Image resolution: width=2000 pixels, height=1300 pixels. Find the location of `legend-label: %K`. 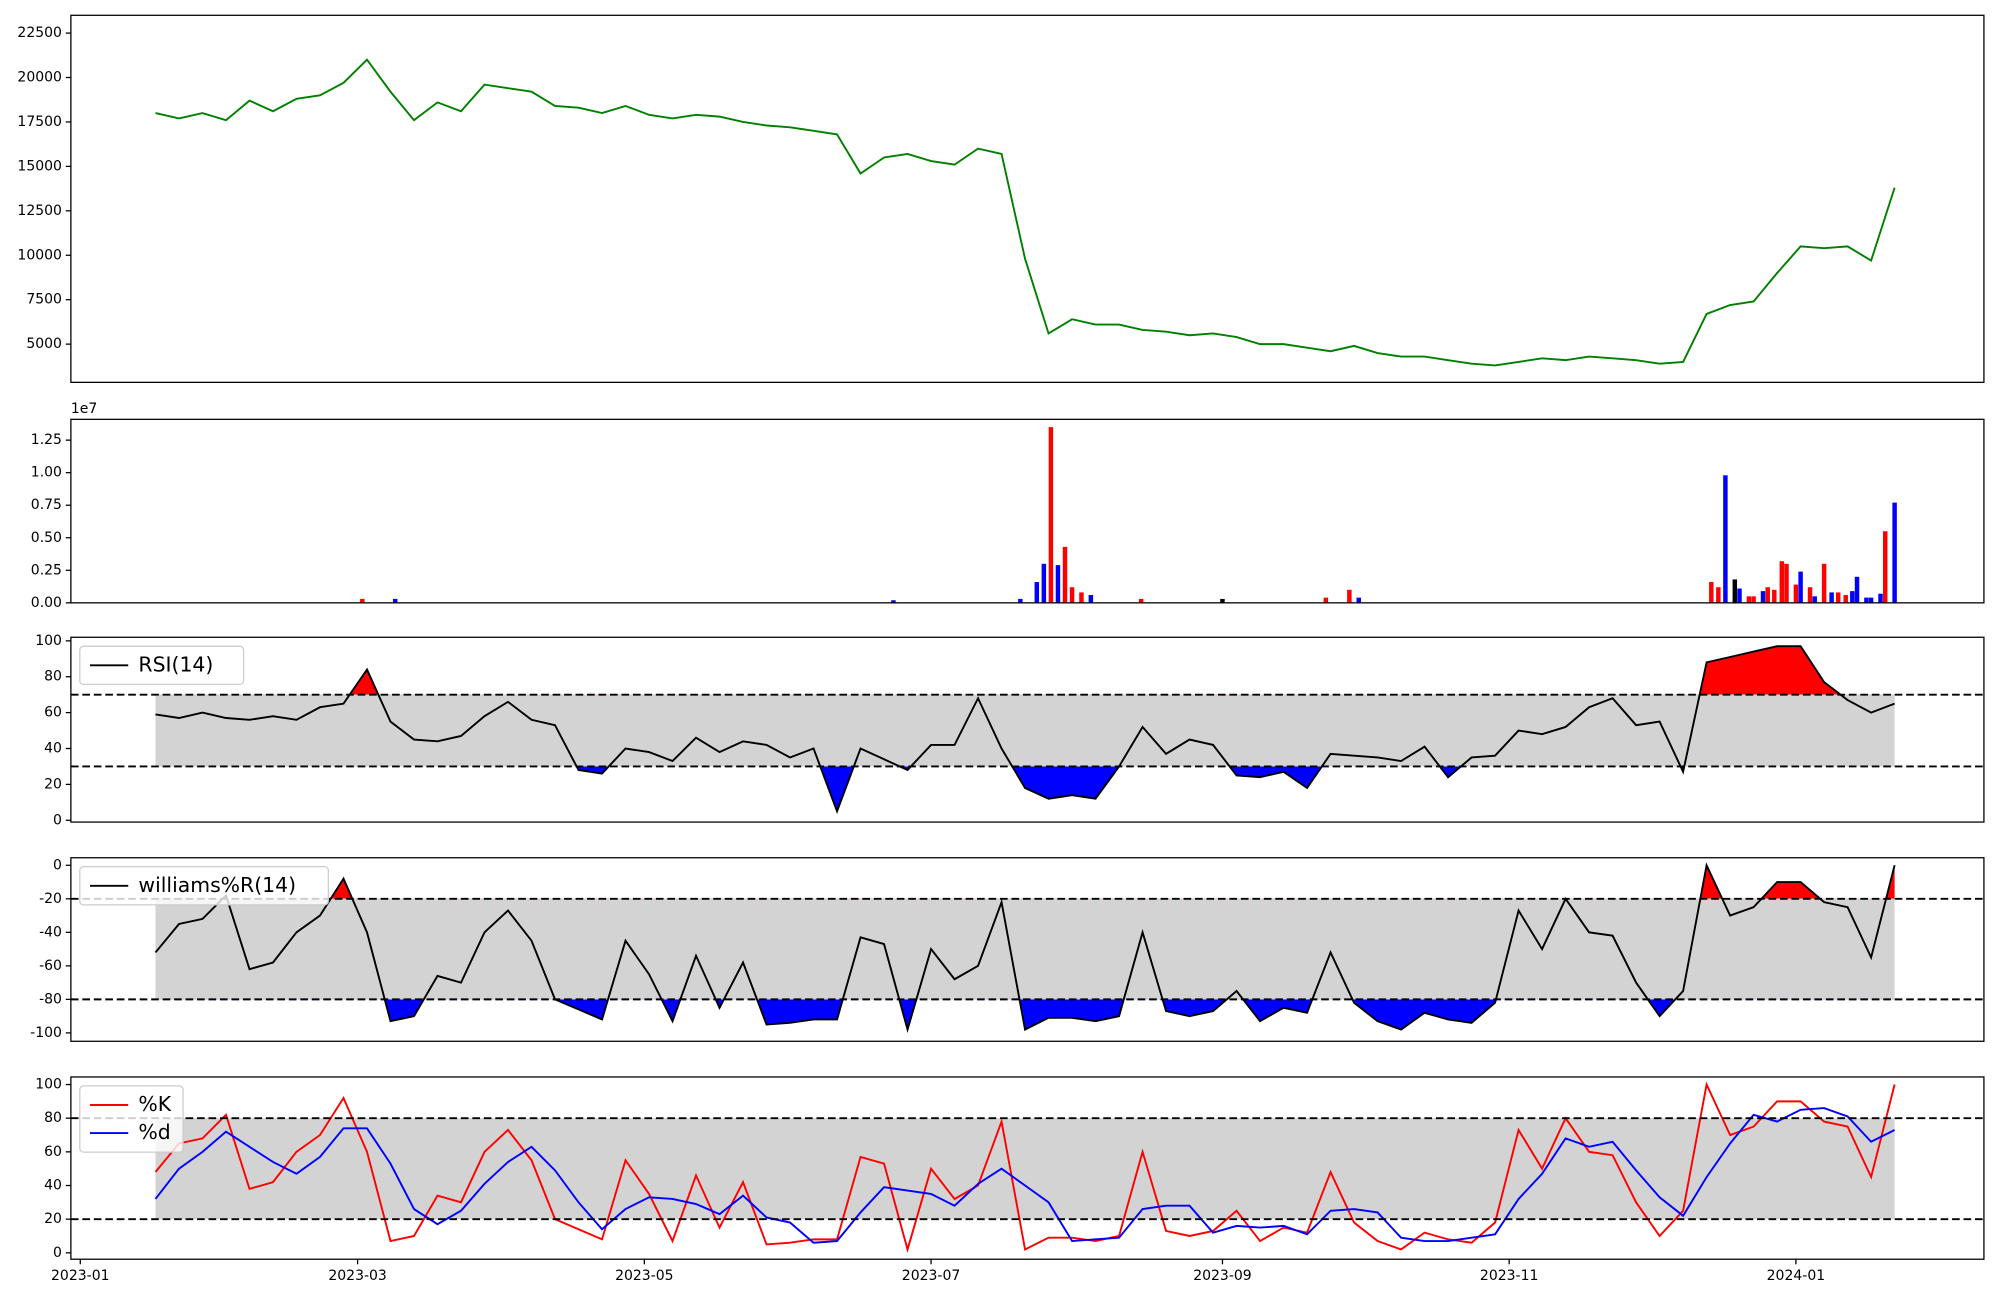

legend-label: %K is located at coordinates (154, 1104).